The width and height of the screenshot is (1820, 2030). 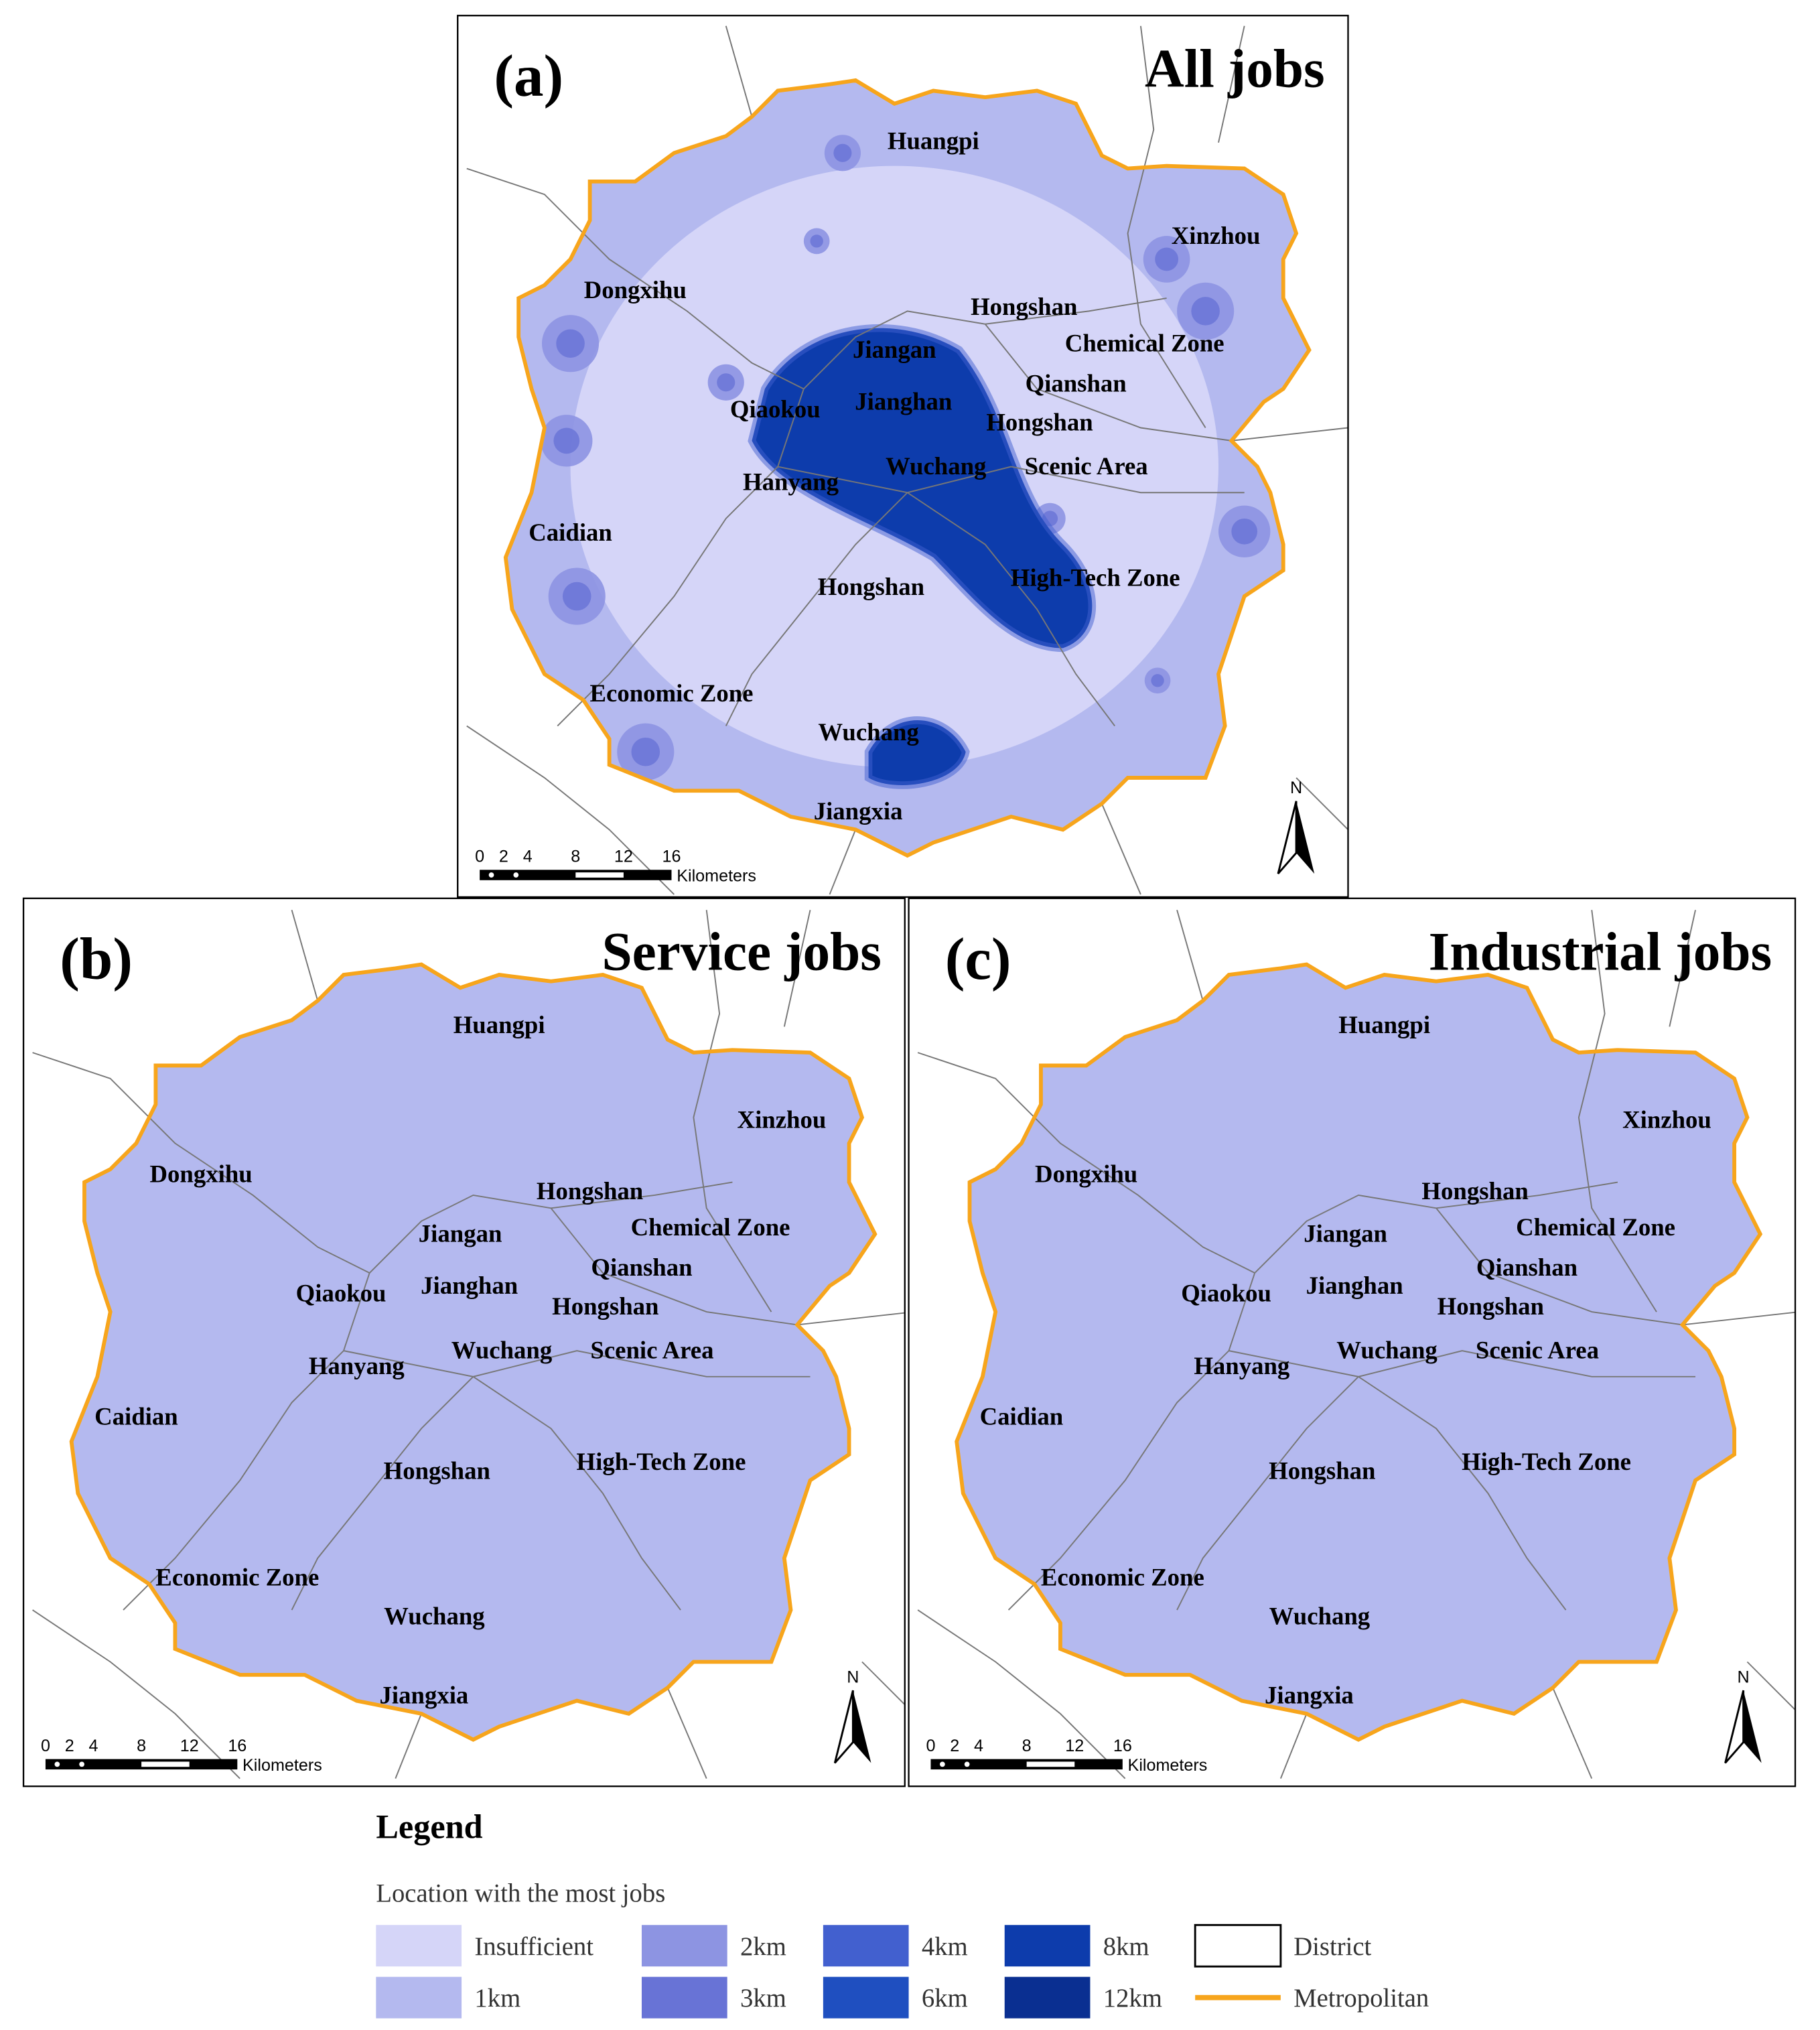 What do you see at coordinates (853, 1677) in the screenshot?
I see `north-label: N` at bounding box center [853, 1677].